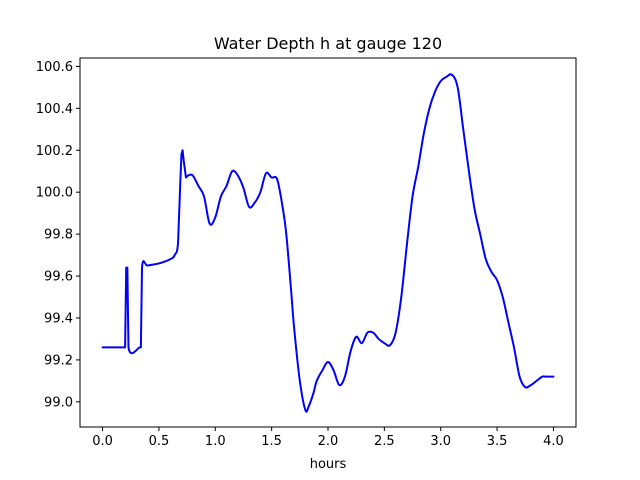  I want to click on chart-title: Water Depth h at gauge 120, so click(328, 43).